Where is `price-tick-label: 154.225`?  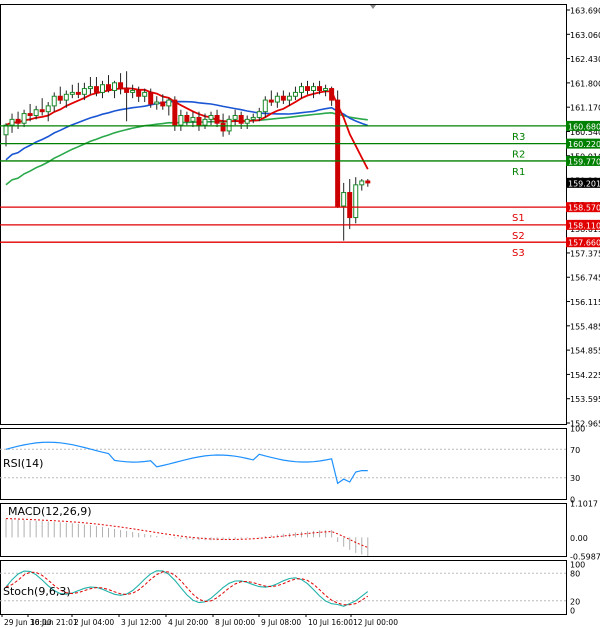 price-tick-label: 154.225 is located at coordinates (585, 375).